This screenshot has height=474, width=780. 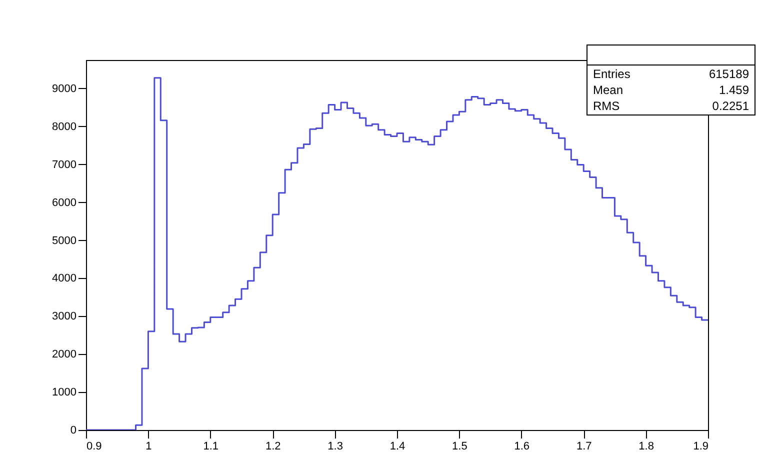 I want to click on y-tick-label: 2000, so click(x=64, y=354).